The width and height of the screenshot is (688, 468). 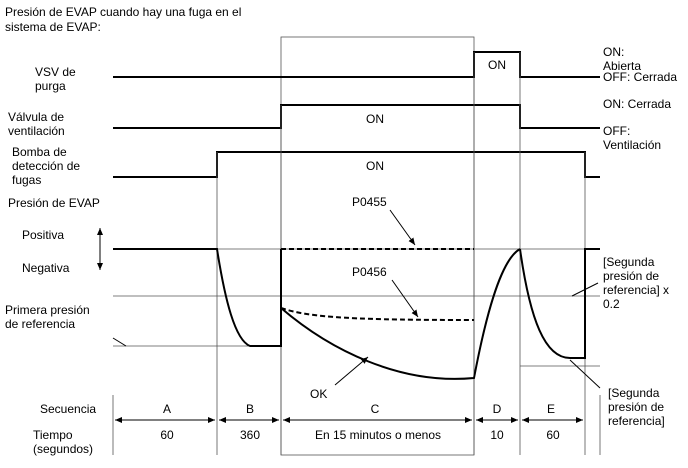 I want to click on pressure-a-b, so click(x=197, y=297).